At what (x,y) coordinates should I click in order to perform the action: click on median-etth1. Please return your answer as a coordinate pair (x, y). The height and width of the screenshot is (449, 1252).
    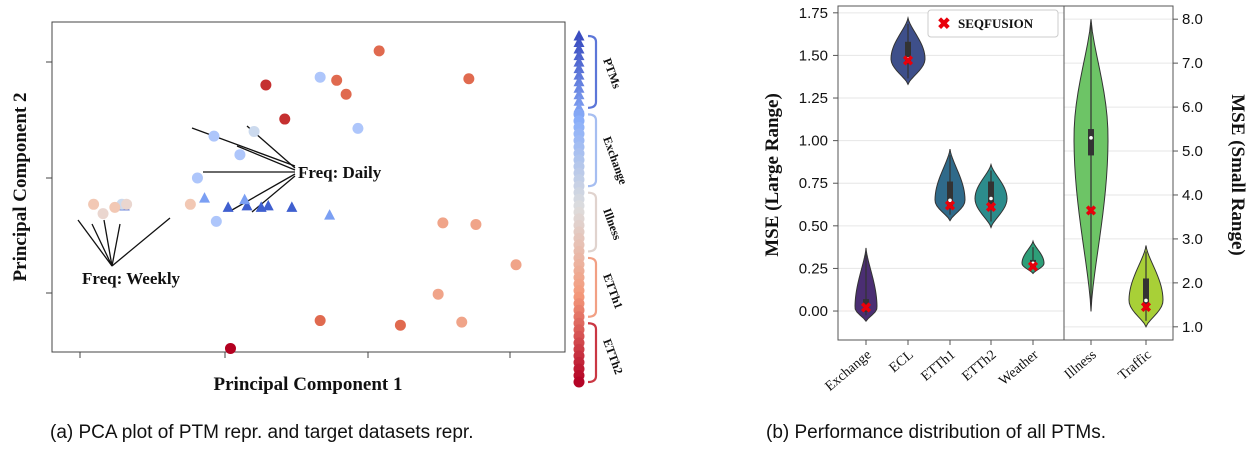
    Looking at the image, I should click on (950, 200).